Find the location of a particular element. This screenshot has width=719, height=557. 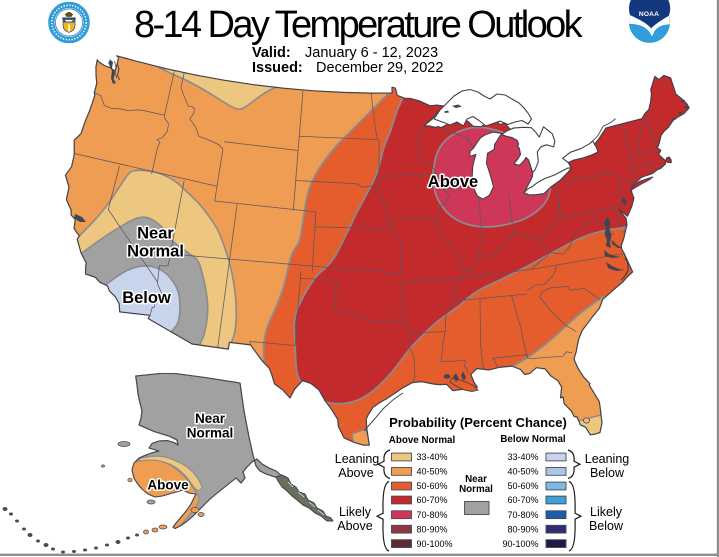

svg-text: Below Normal is located at coordinates (533, 439).